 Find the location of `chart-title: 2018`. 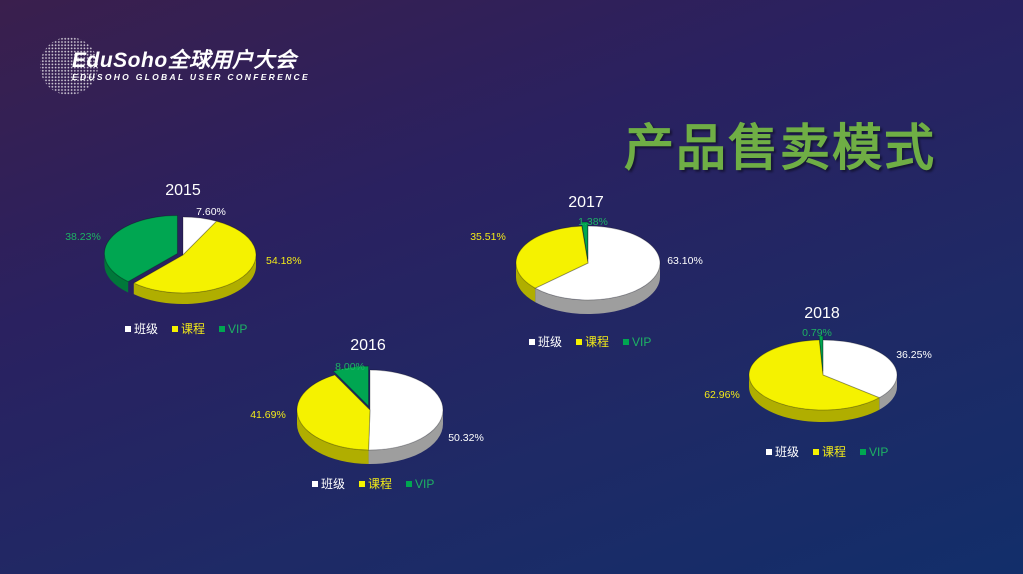

chart-title: 2018 is located at coordinates (822, 313).